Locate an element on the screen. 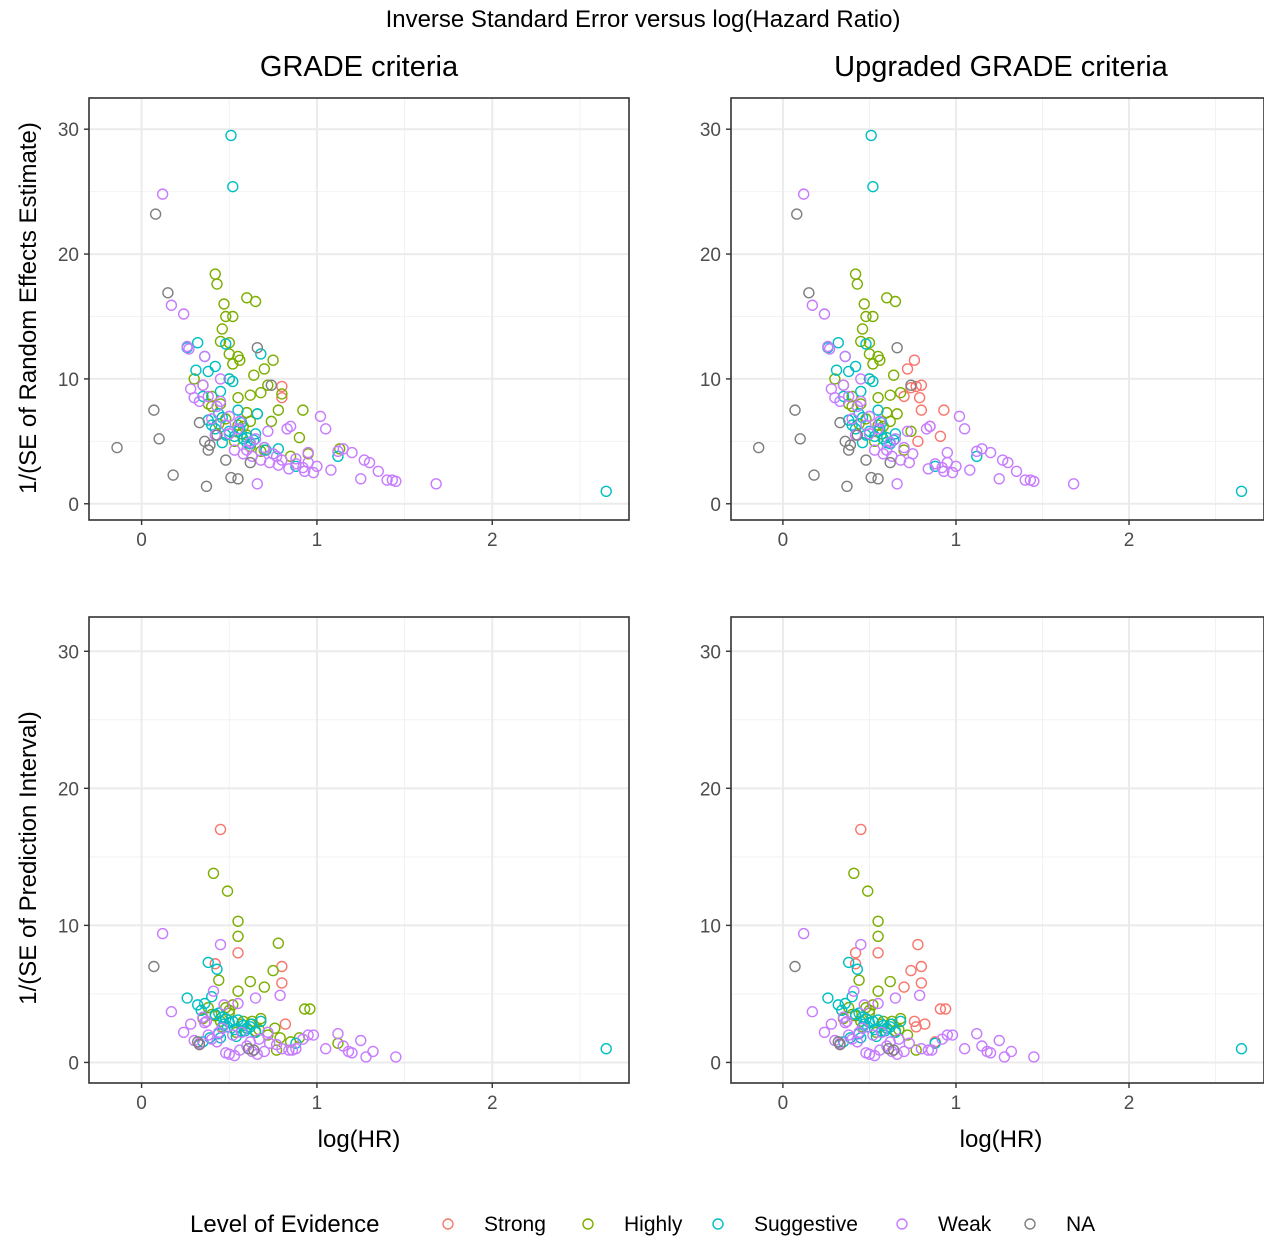 The height and width of the screenshot is (1241, 1264). y-tick-label: 20 is located at coordinates (68, 255).